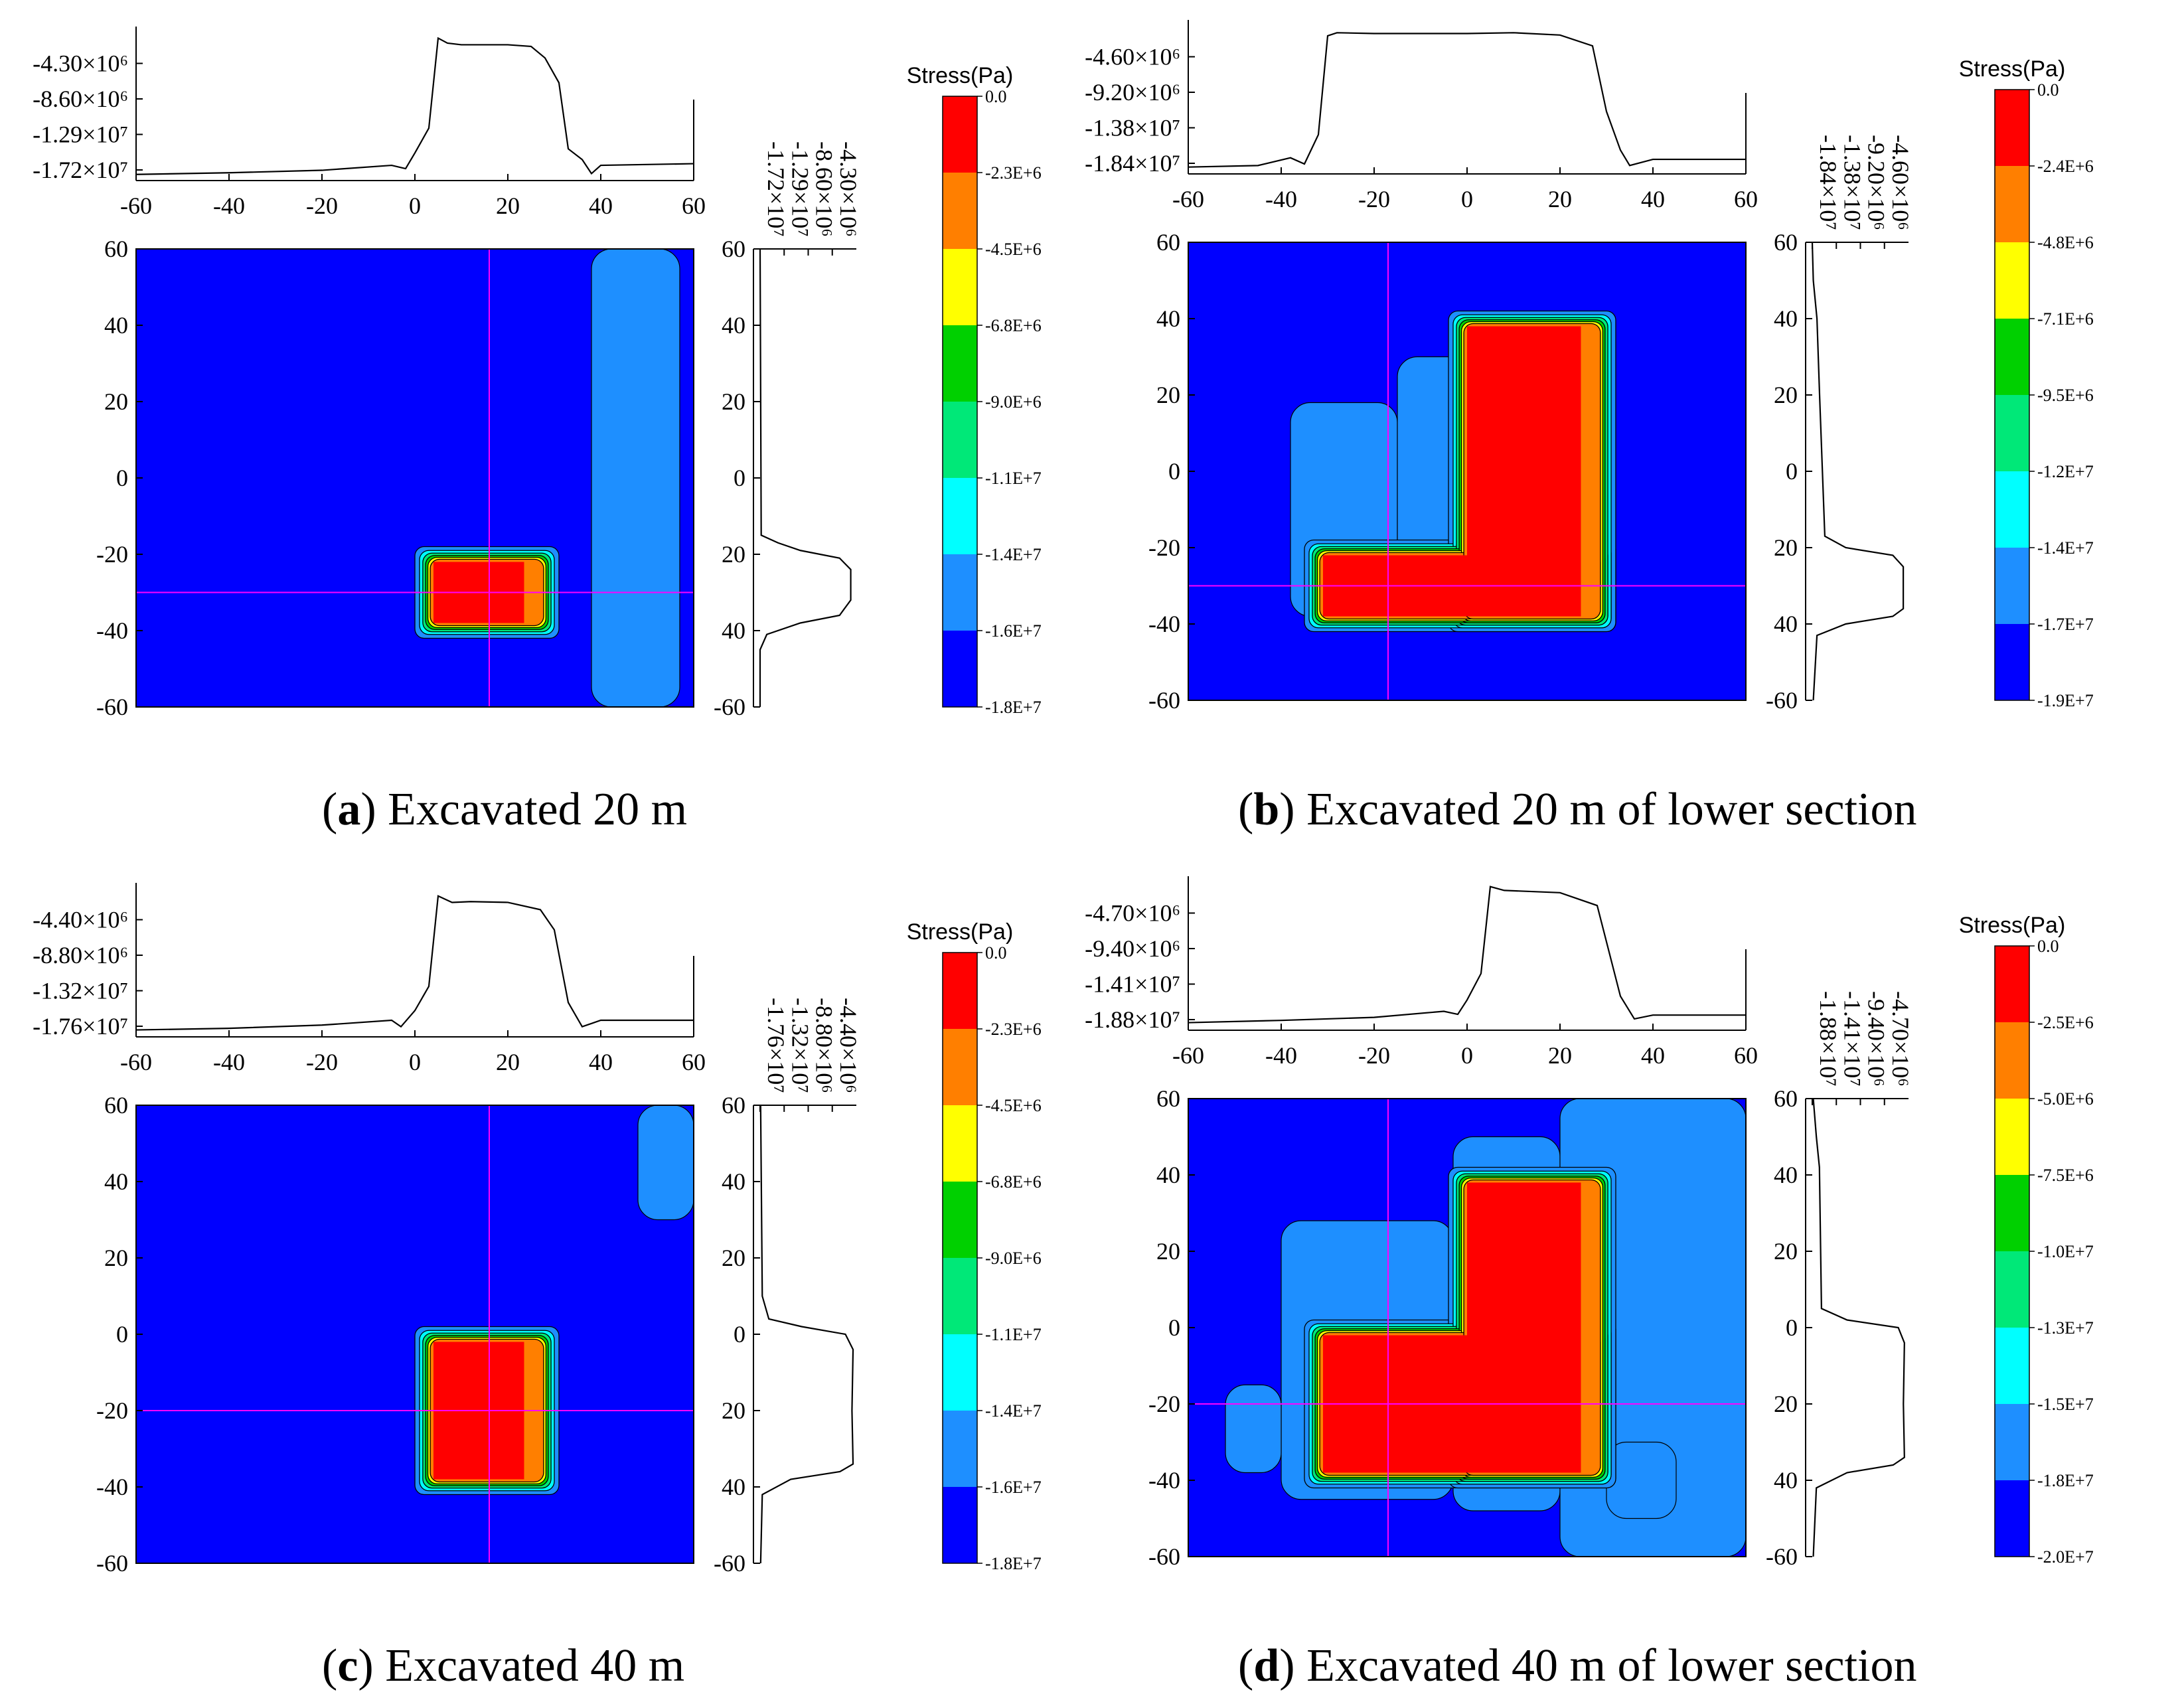 This screenshot has width=2184, height=1700. I want to click on side-profile-tick-label: -1.76×10⁷, so click(776, 1045).